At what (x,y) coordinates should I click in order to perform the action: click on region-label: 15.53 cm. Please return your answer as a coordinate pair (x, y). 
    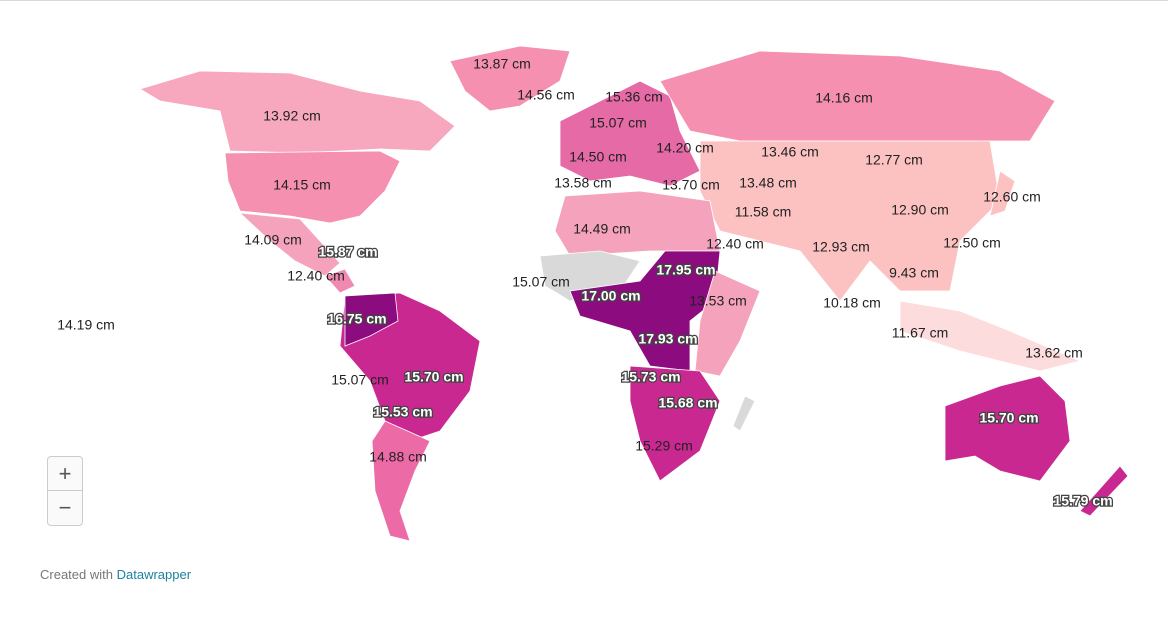
    Looking at the image, I should click on (402, 412).